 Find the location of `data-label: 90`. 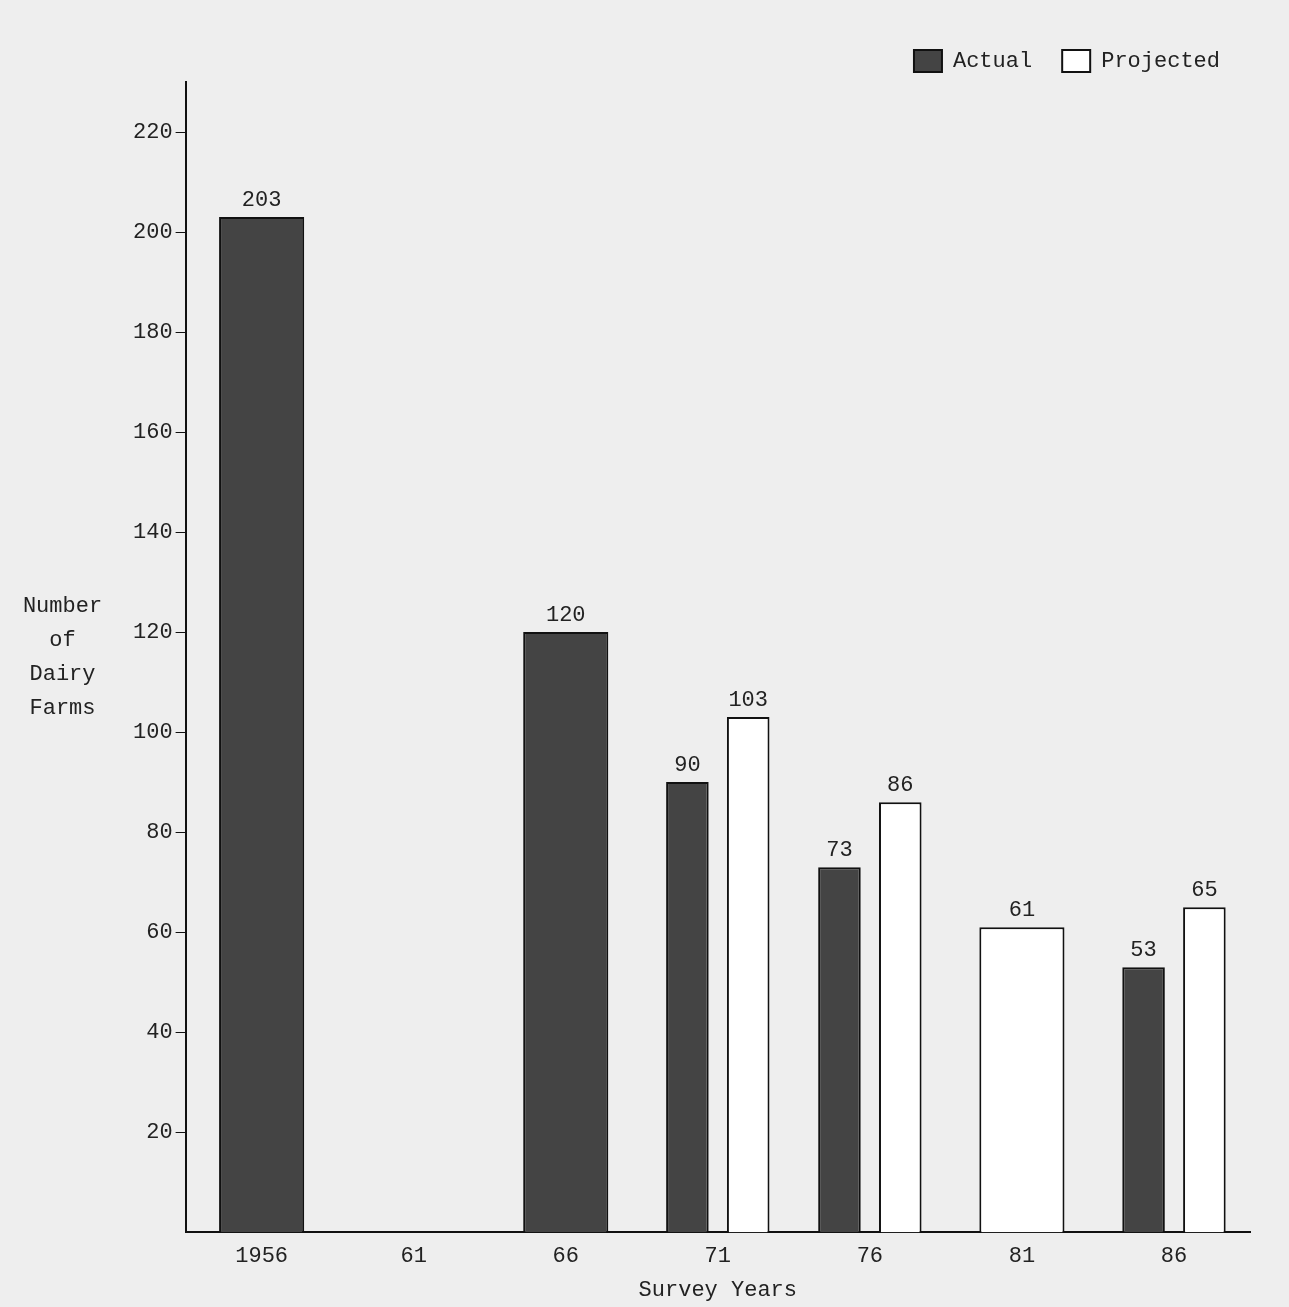

data-label: 90 is located at coordinates (687, 765).